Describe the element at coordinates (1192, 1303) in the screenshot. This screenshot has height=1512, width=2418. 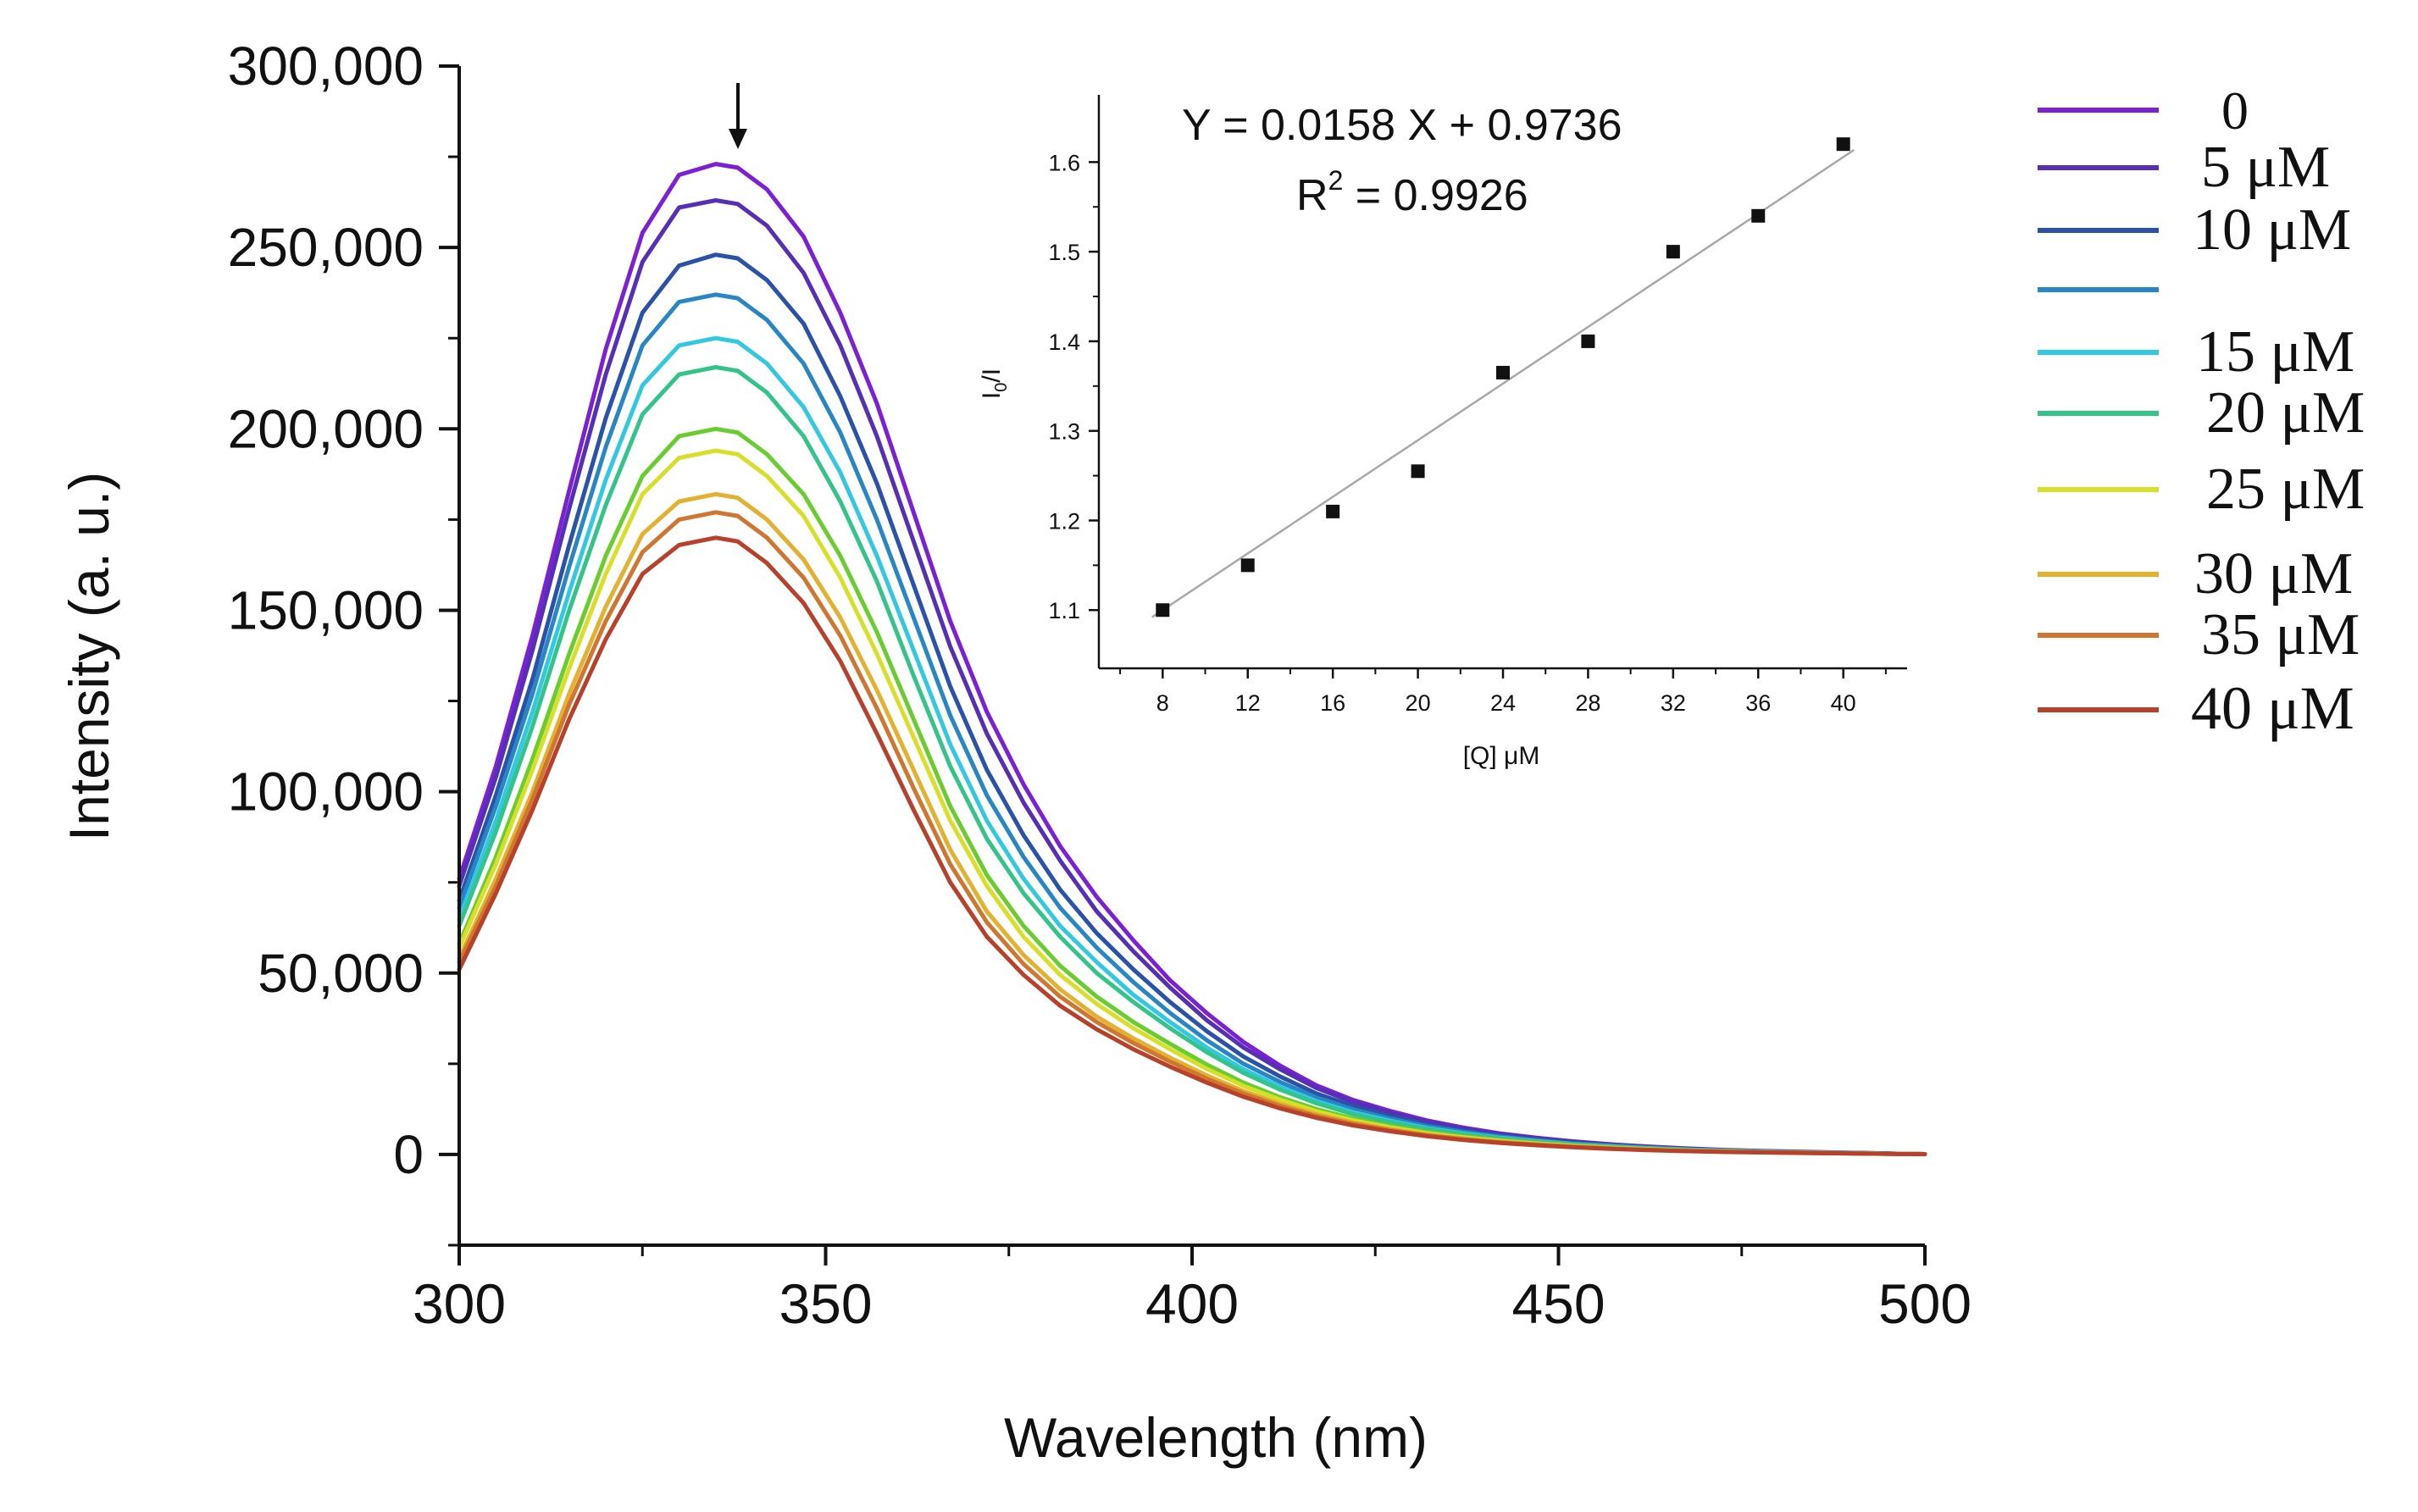
I see `x-tick-label: 400` at that location.